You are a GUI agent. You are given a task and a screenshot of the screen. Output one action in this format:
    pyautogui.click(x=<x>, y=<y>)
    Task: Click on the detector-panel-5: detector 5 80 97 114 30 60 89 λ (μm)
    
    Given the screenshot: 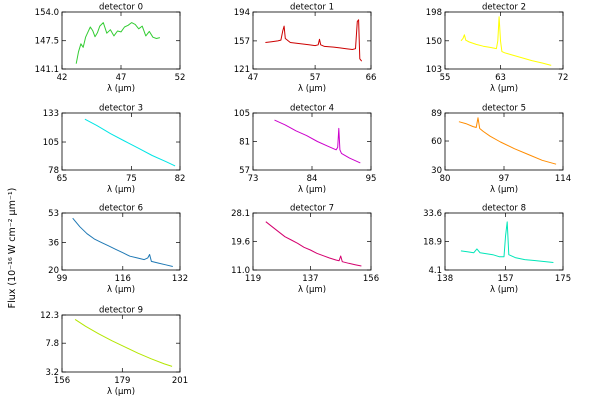 What is the action you would take?
    pyautogui.click(x=501, y=150)
    